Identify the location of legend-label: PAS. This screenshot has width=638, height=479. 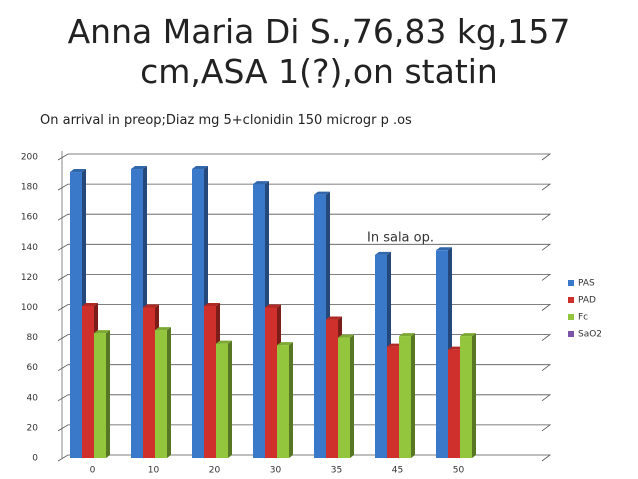
(586, 284).